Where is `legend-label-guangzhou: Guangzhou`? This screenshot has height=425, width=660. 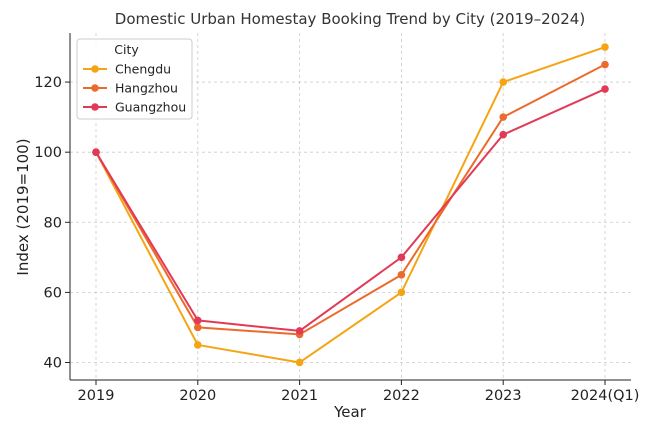 legend-label-guangzhou: Guangzhou is located at coordinates (150, 107).